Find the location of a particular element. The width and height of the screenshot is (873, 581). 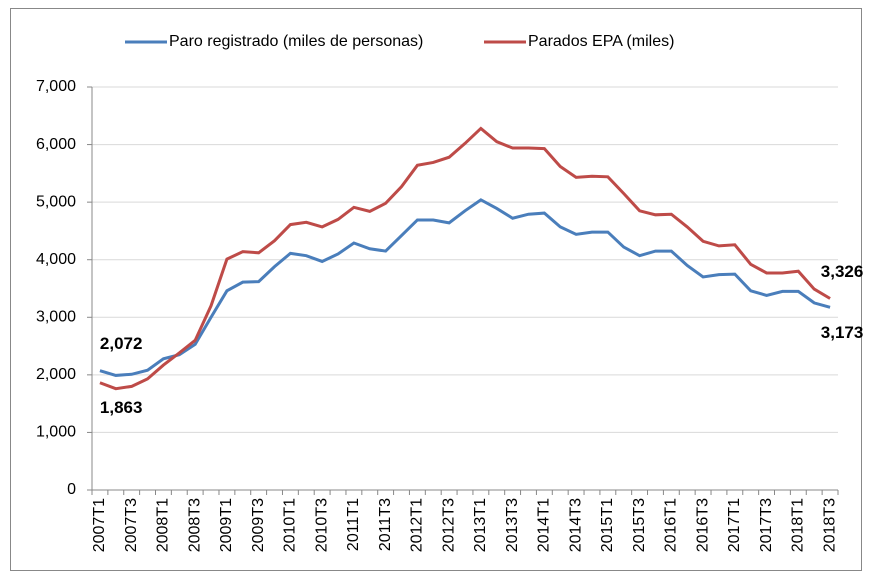

legend-label: Parados EPA (miles) is located at coordinates (601, 41).